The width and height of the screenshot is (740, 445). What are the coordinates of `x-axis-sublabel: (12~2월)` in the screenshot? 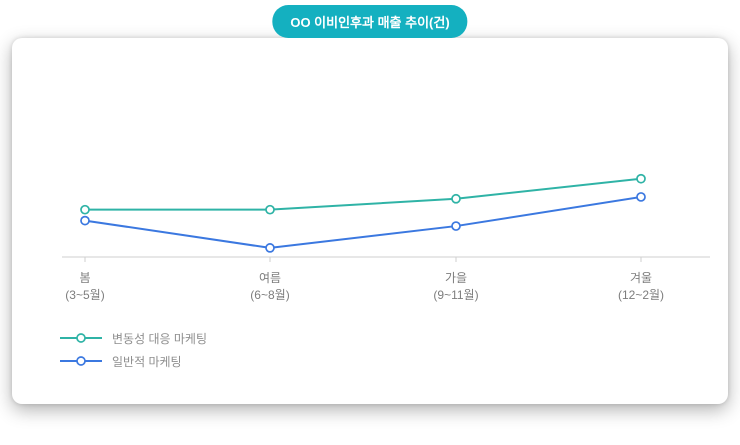 It's located at (641, 295).